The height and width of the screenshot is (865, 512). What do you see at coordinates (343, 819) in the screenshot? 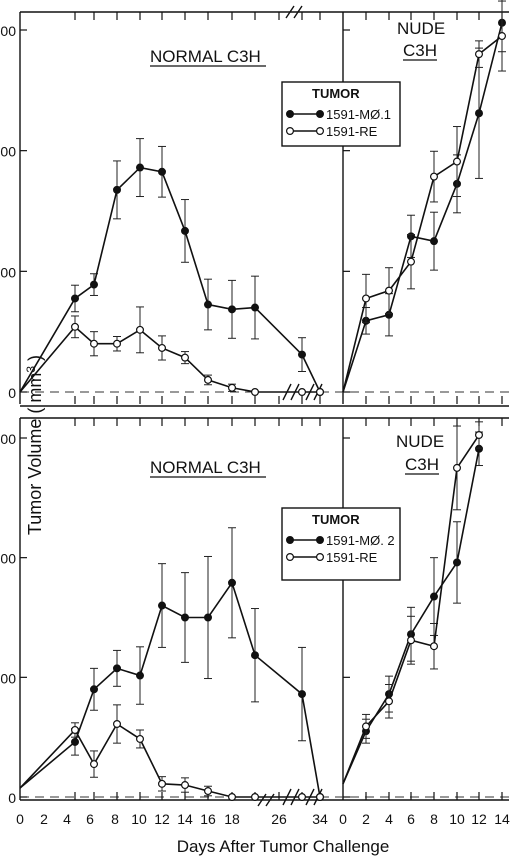
I see `x-tick-label: 0` at bounding box center [343, 819].